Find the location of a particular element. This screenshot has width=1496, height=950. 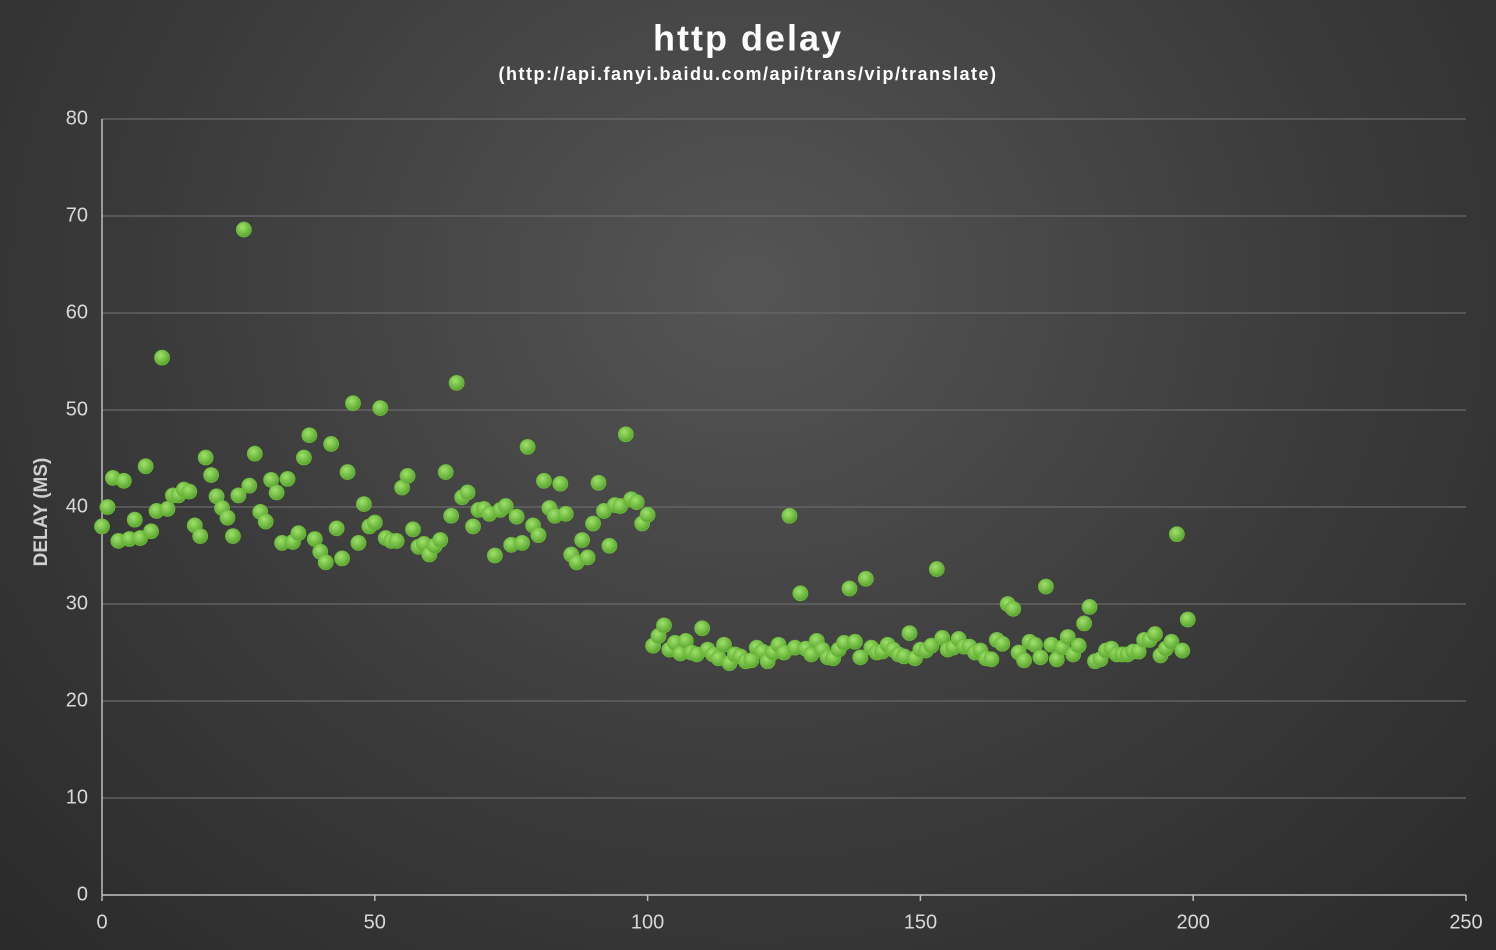

y-tick-label: 40 is located at coordinates (77, 506).